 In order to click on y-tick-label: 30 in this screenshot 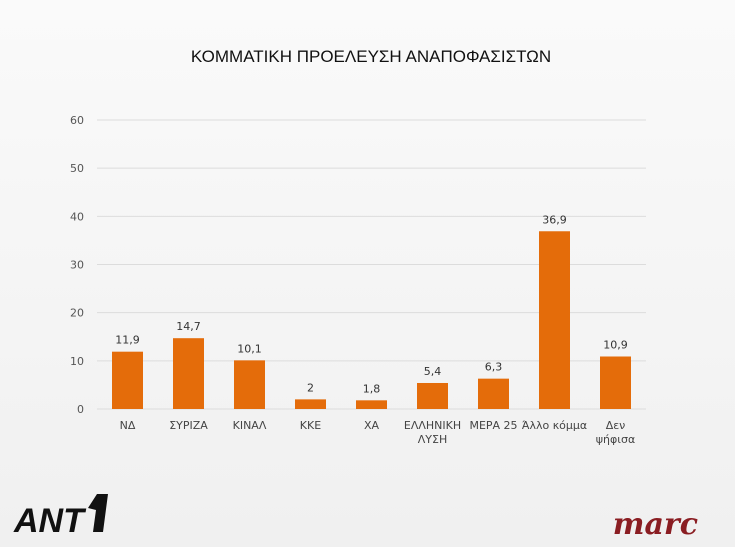, I will do `click(77, 265)`.